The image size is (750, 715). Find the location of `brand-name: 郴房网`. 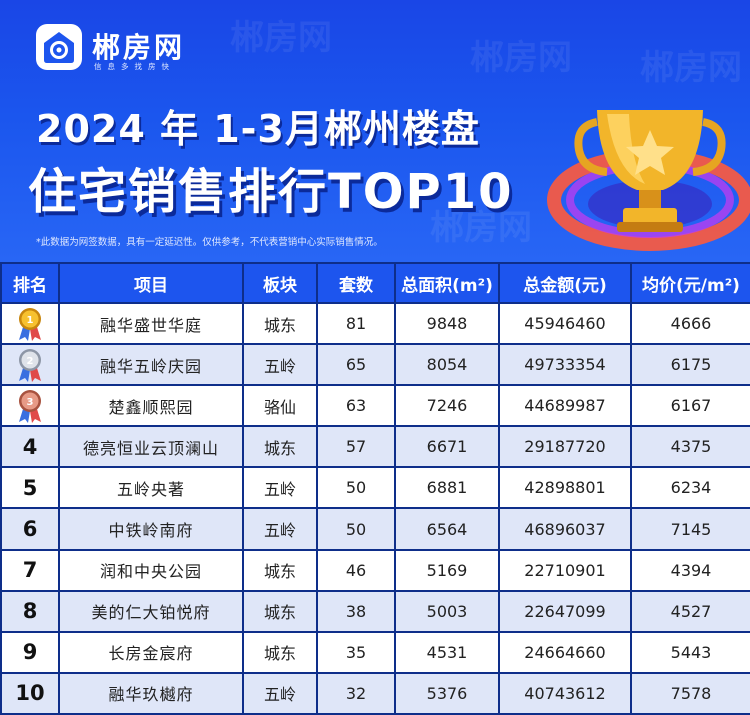

brand-name: 郴房网 is located at coordinates (139, 47).